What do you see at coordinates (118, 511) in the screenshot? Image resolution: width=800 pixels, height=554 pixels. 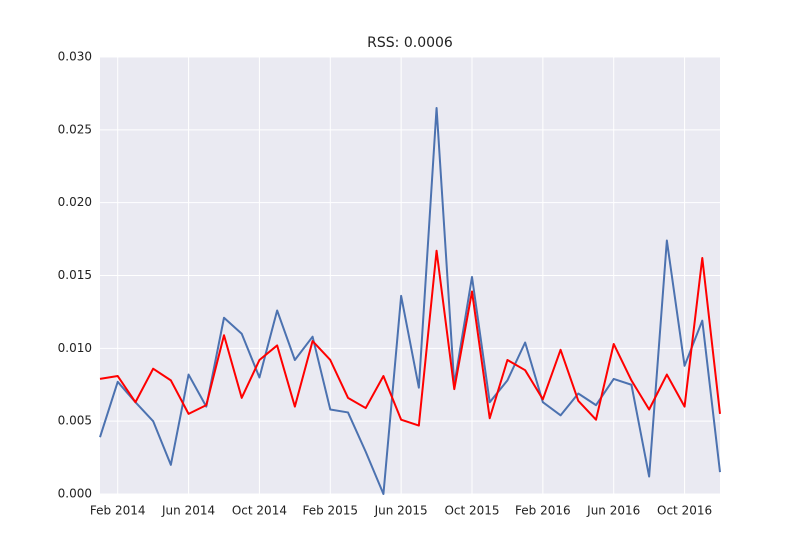 I see `x-tick-label: Feb 2014` at bounding box center [118, 511].